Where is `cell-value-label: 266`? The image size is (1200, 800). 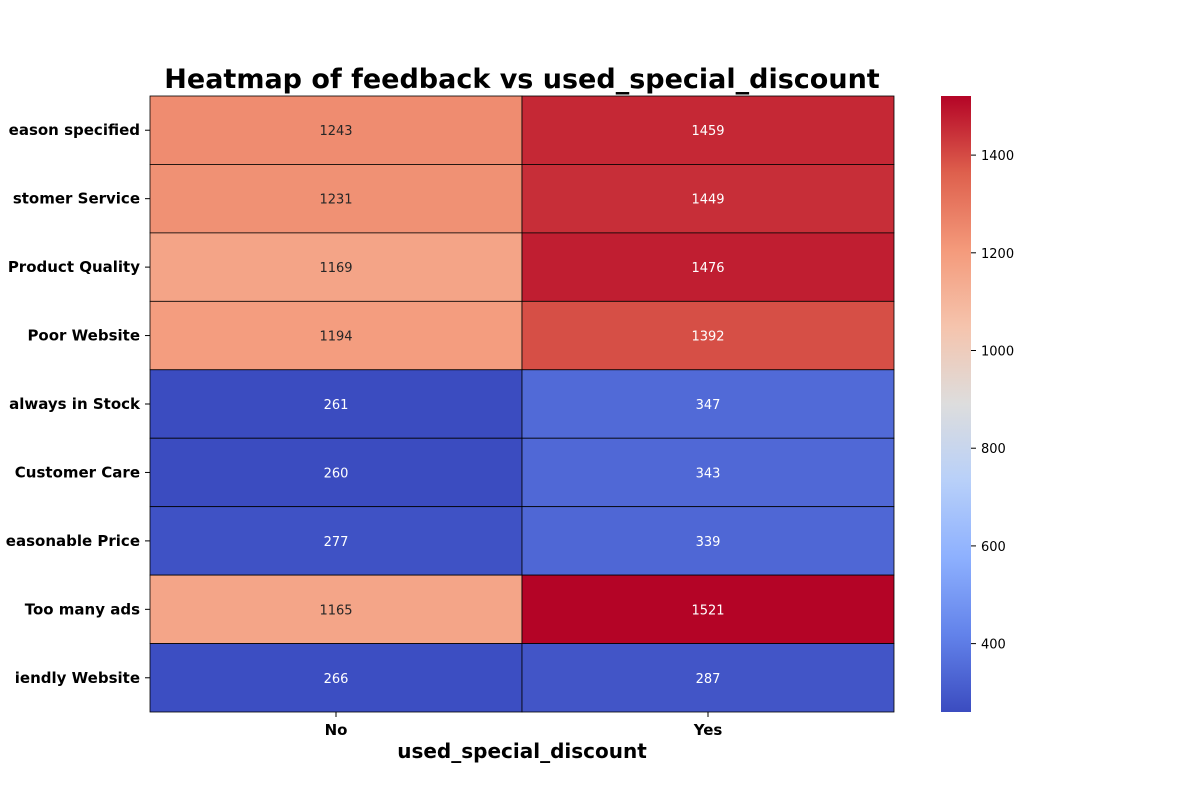 cell-value-label: 266 is located at coordinates (336, 679).